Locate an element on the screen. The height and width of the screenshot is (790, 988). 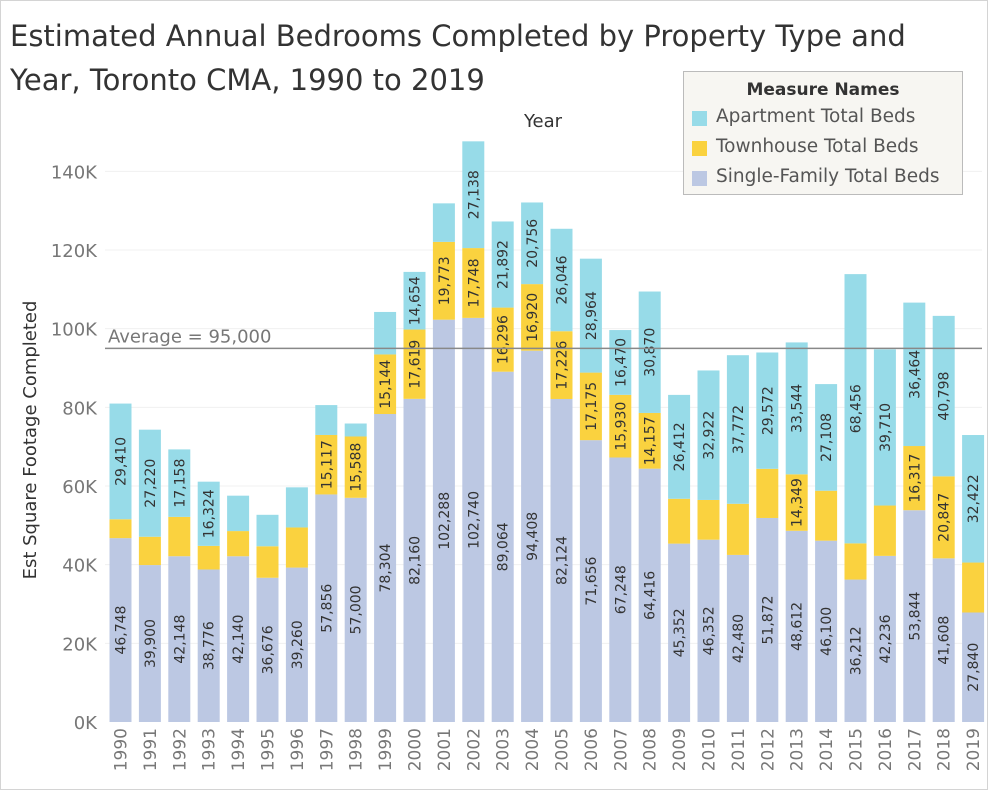
bar-apartment-2002 is located at coordinates (473, 195).